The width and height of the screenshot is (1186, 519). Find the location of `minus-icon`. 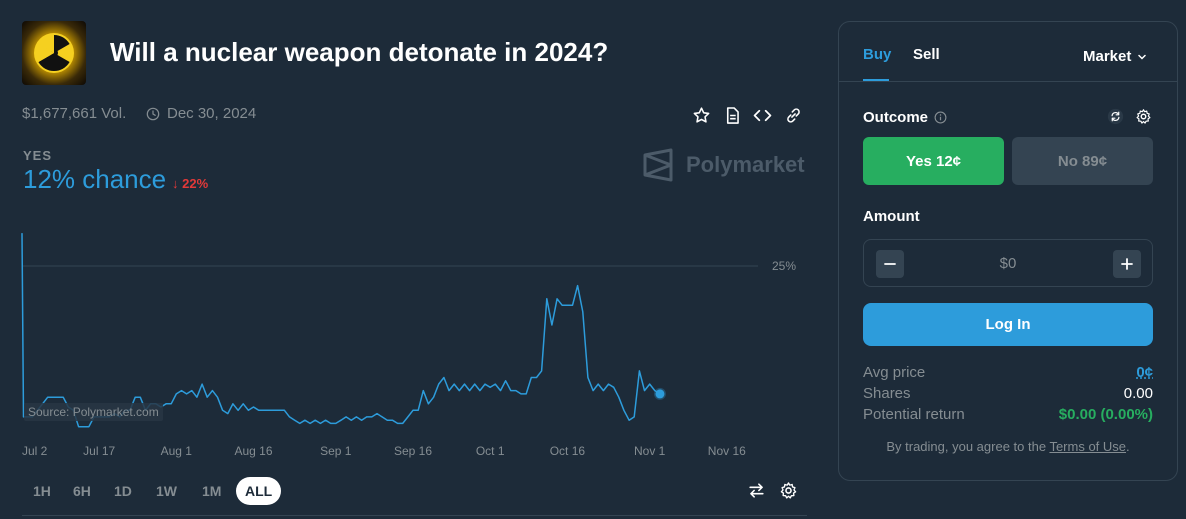

minus-icon is located at coordinates (890, 264).